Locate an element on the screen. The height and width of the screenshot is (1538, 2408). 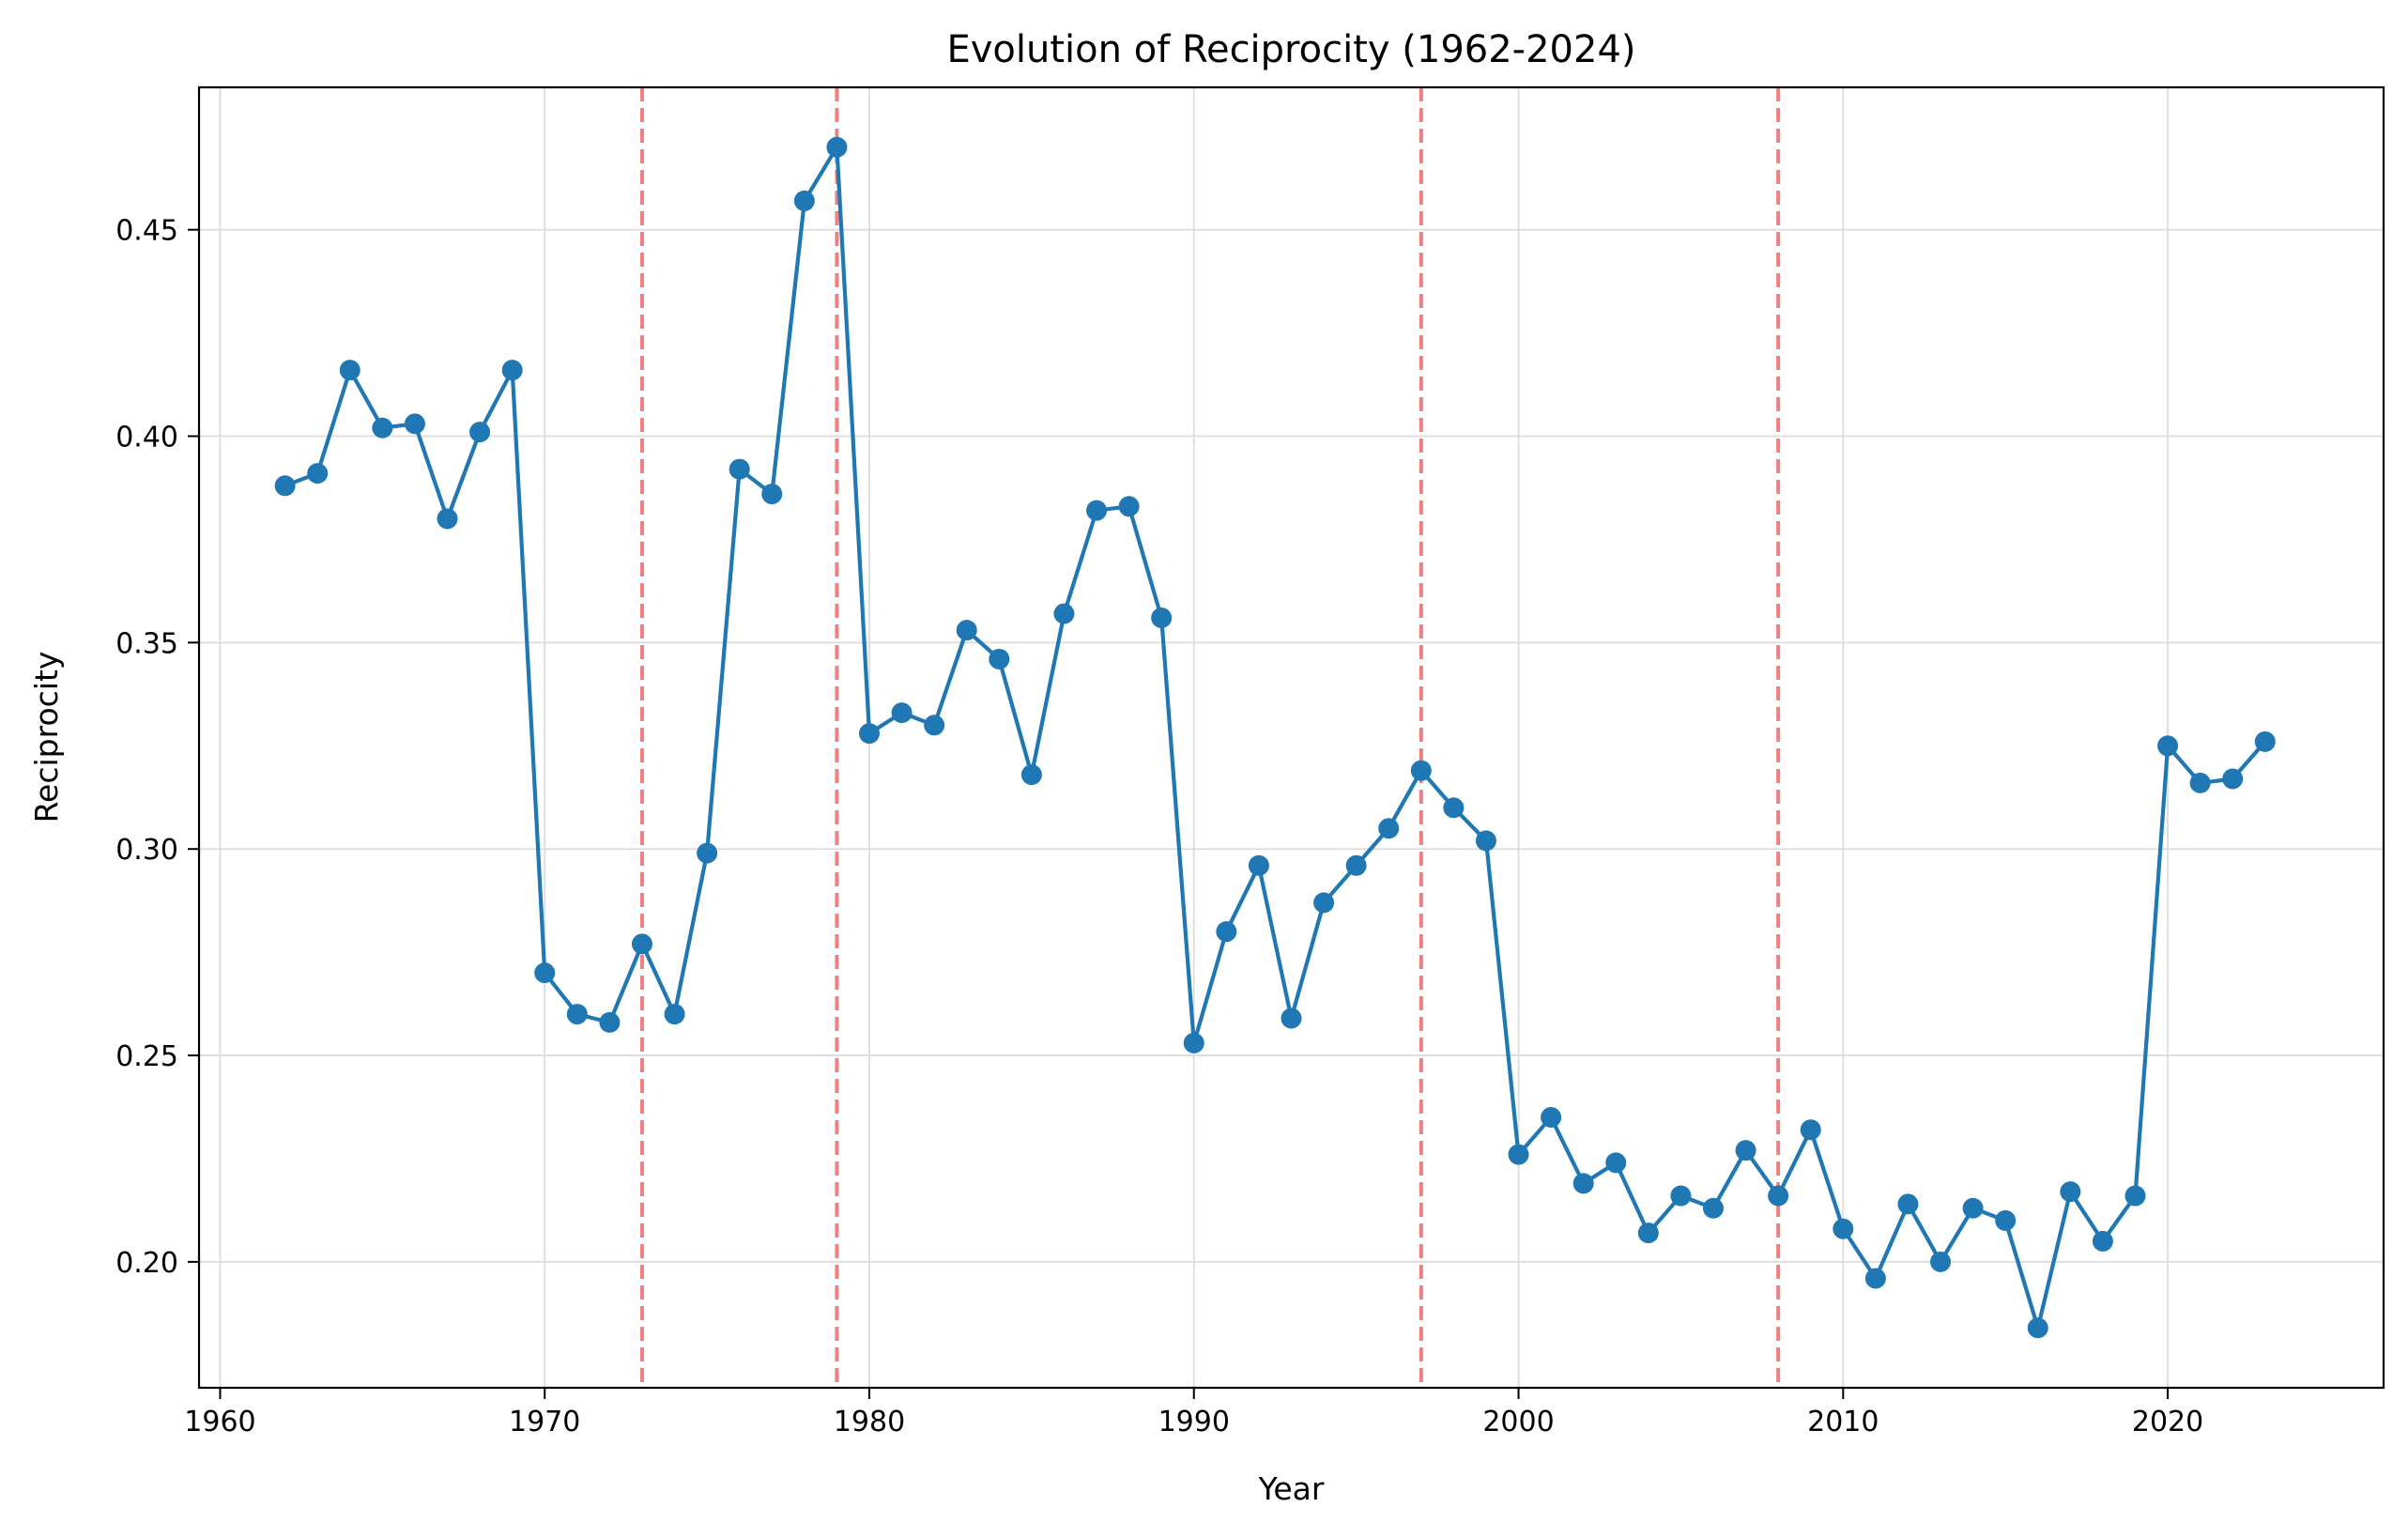
x-tick-label: 1990 is located at coordinates (1194, 1422).